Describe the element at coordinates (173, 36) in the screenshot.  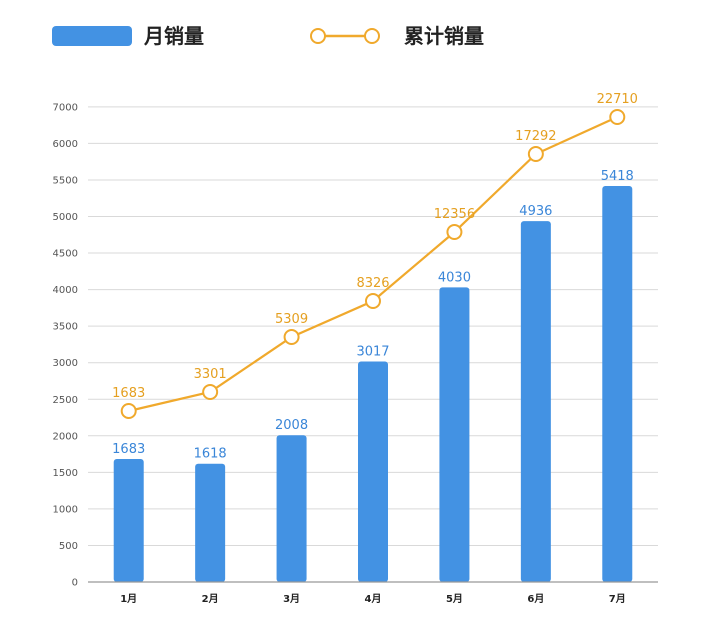
I see `legend-bar-label: 月销量` at that location.